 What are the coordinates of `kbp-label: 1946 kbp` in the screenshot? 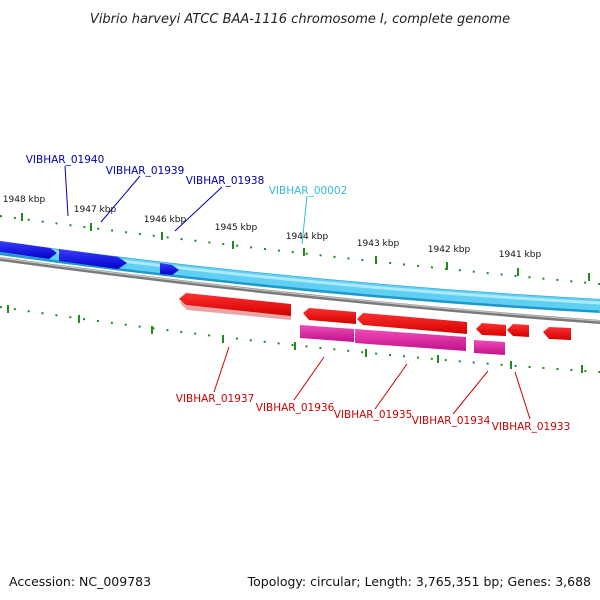 It's located at (165, 220).